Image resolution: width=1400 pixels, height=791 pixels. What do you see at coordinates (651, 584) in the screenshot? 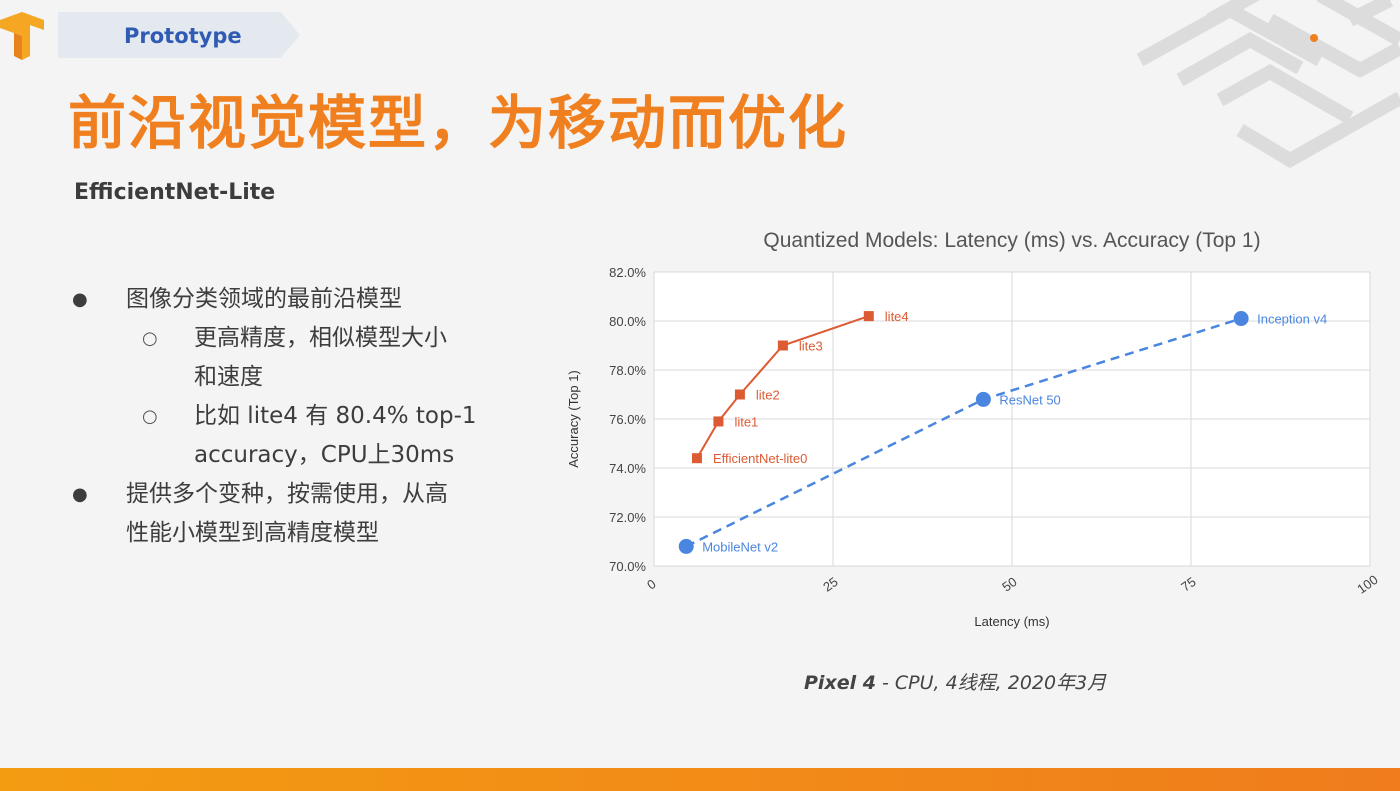
I see `x-tick-label: 0` at bounding box center [651, 584].